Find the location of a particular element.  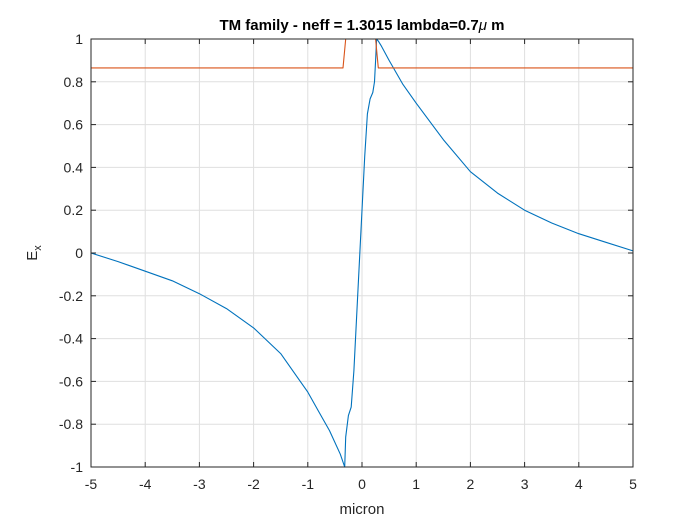

chart-title: TM family - neff = 1.3015 lambda=0.7μ m is located at coordinates (361, 25).